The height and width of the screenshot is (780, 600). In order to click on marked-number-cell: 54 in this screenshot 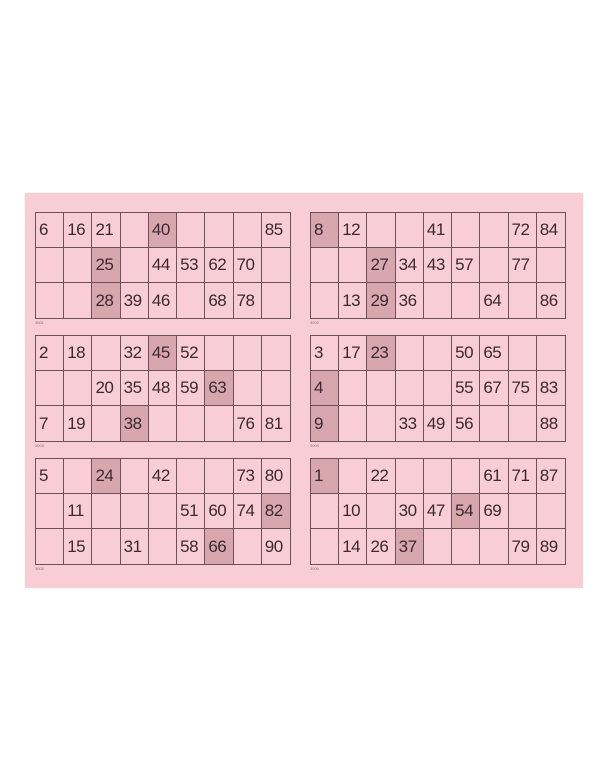, I will do `click(466, 511)`.